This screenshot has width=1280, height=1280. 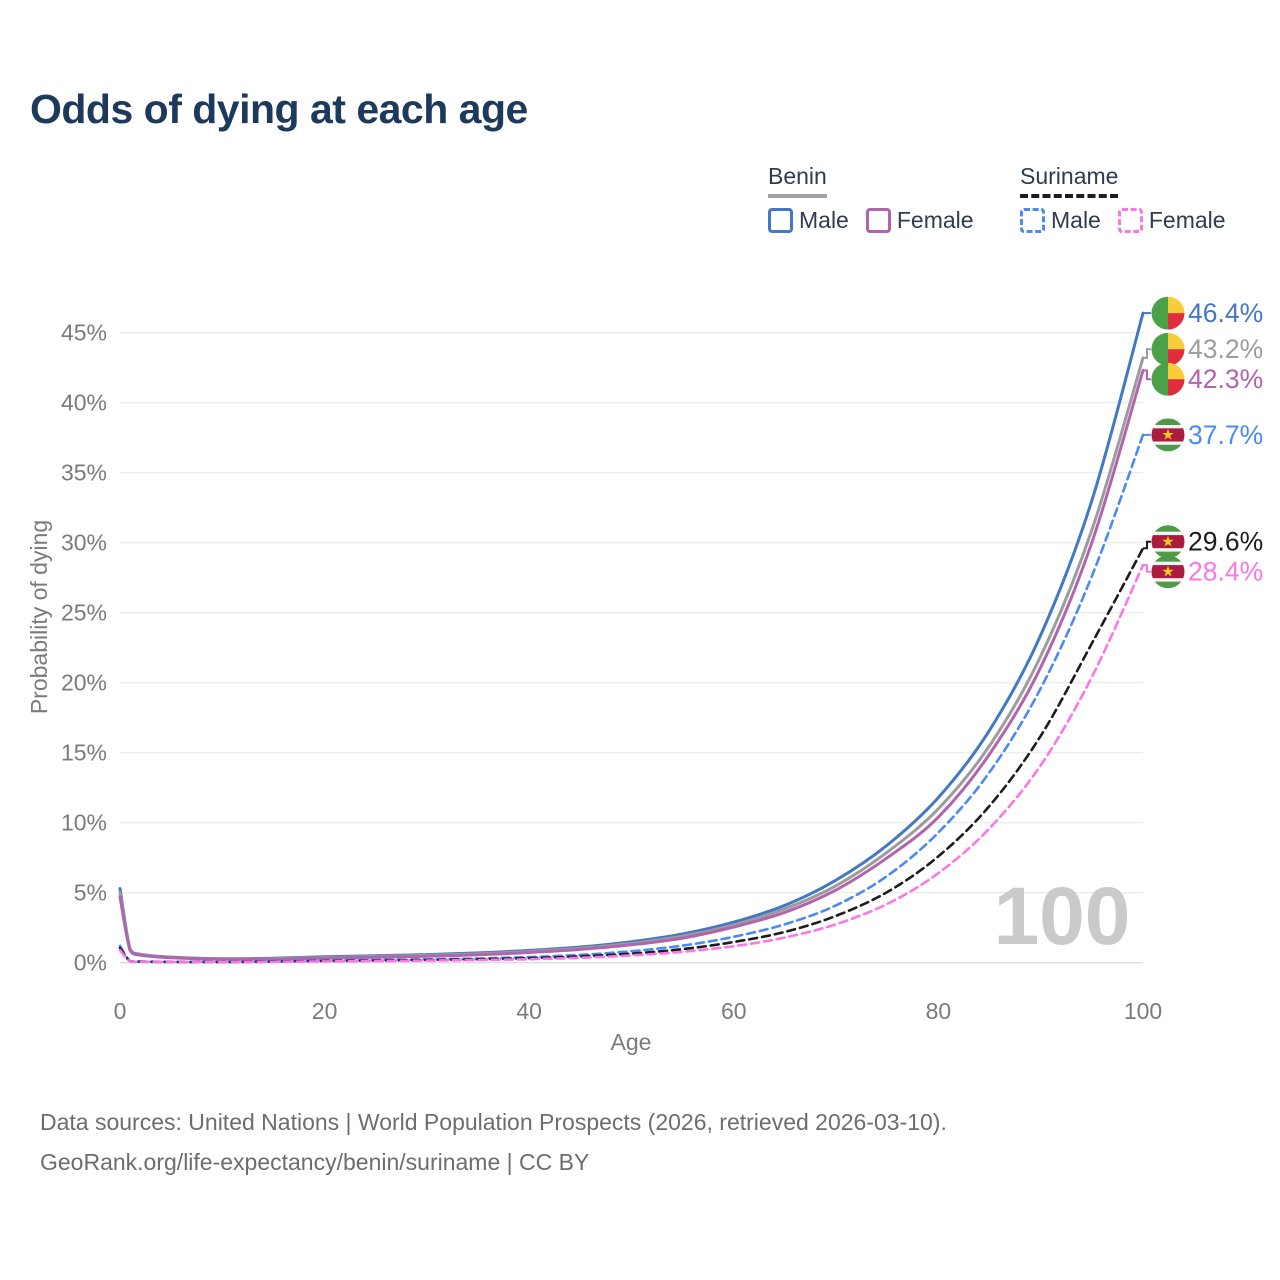 I want to click on legend-label-benin-male: Male, so click(x=824, y=220).